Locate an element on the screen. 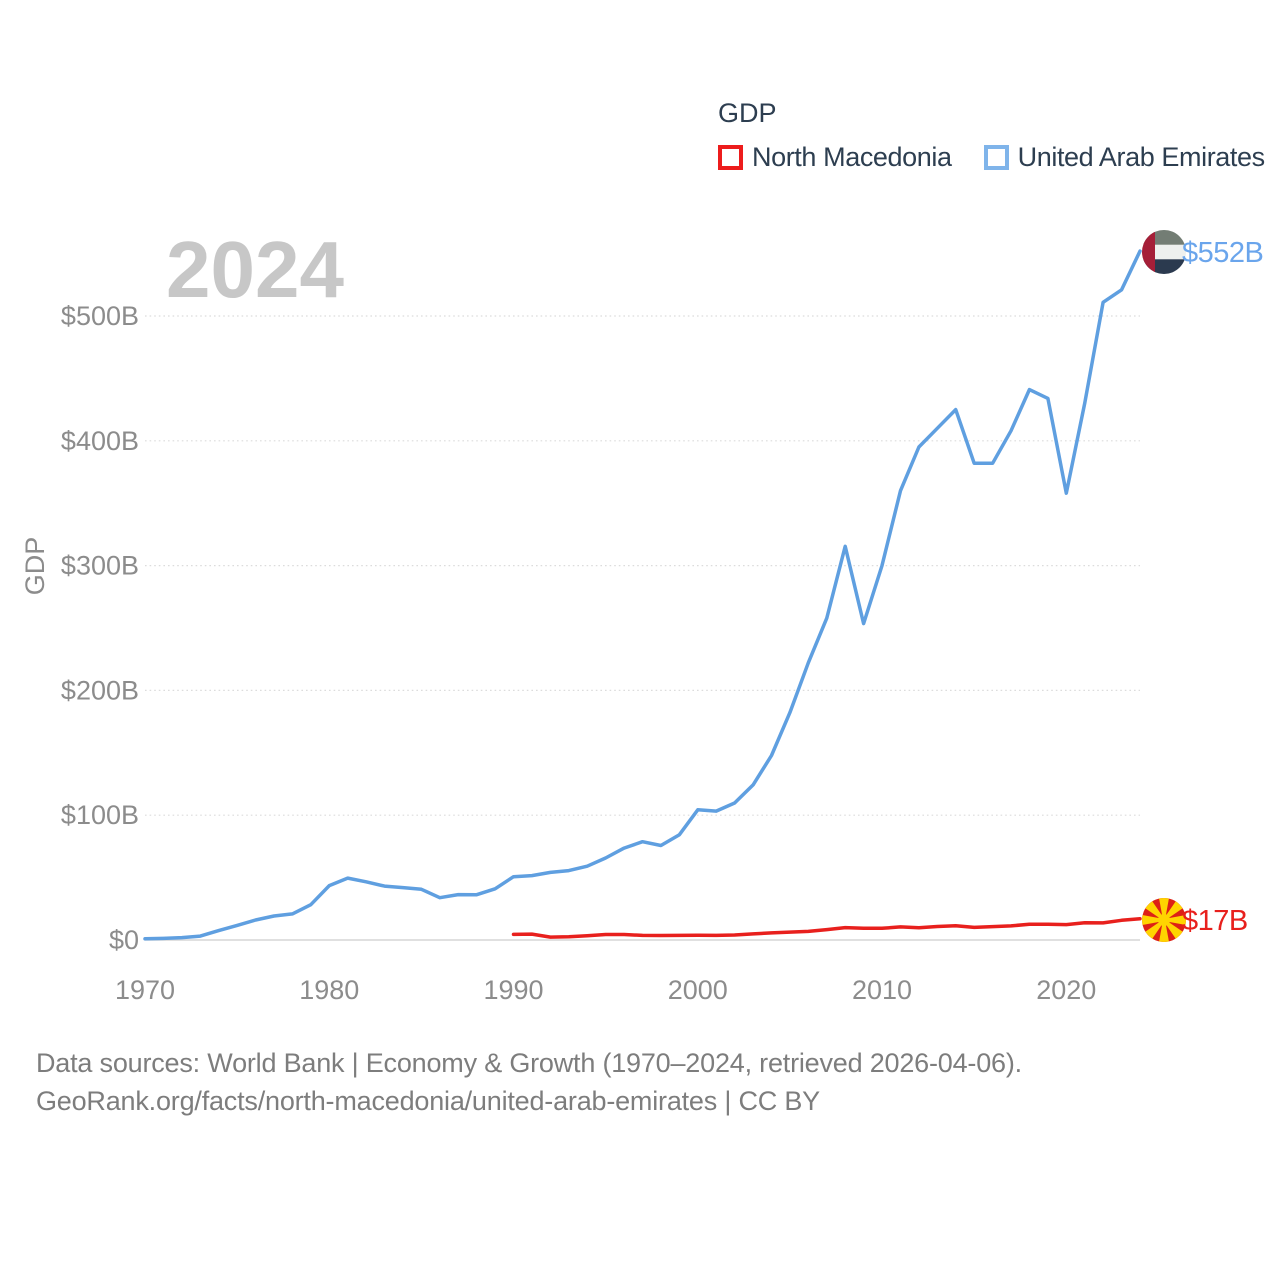 The width and height of the screenshot is (1280, 1280). x-axis-tick-label: 2010 is located at coordinates (882, 990).